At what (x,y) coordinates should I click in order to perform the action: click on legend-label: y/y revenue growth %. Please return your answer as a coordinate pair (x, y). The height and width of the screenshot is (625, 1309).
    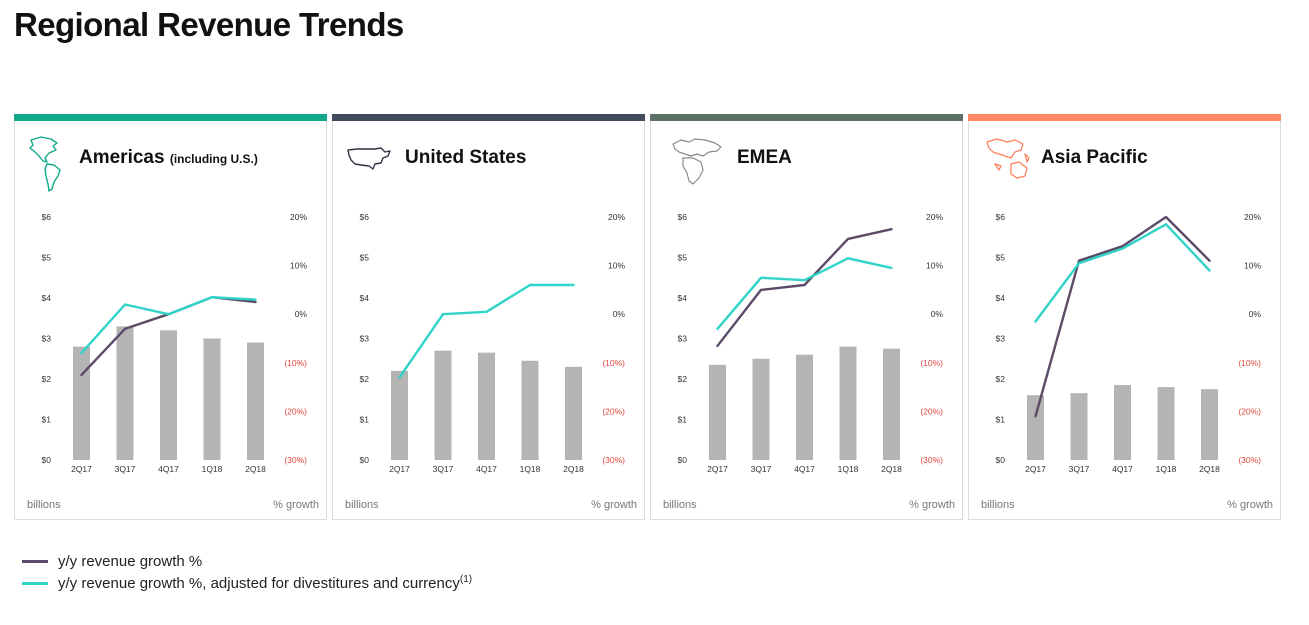
    Looking at the image, I should click on (130, 561).